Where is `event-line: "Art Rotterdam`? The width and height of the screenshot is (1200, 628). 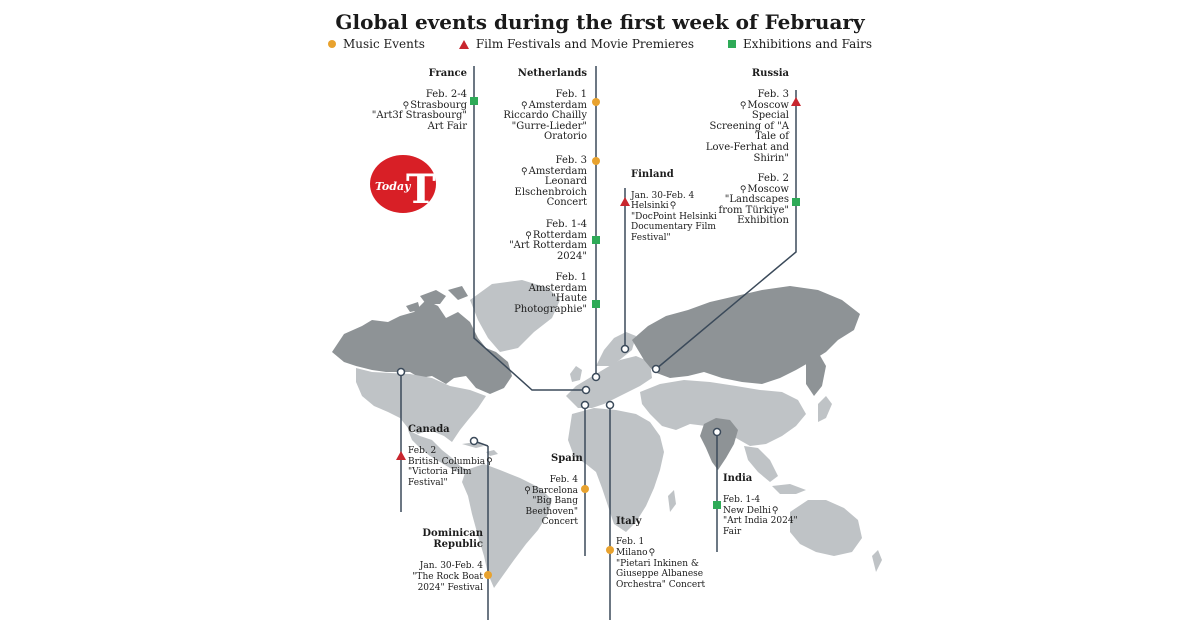
event-line: "Art Rotterdam is located at coordinates (548, 246).